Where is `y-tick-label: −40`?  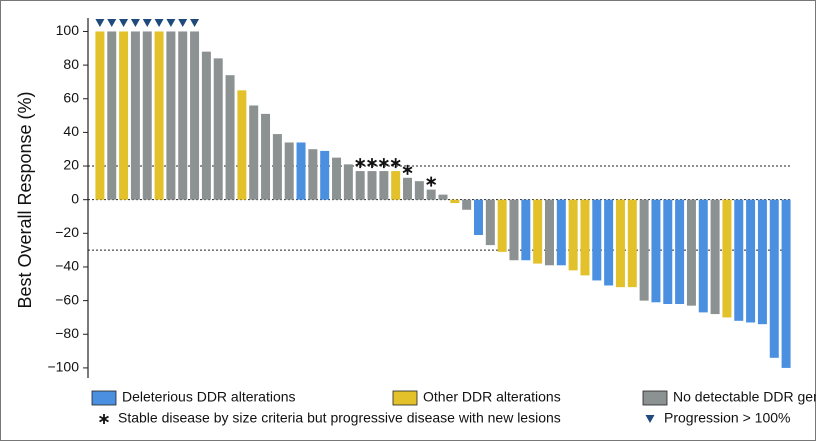
y-tick-label: −40 is located at coordinates (67, 266).